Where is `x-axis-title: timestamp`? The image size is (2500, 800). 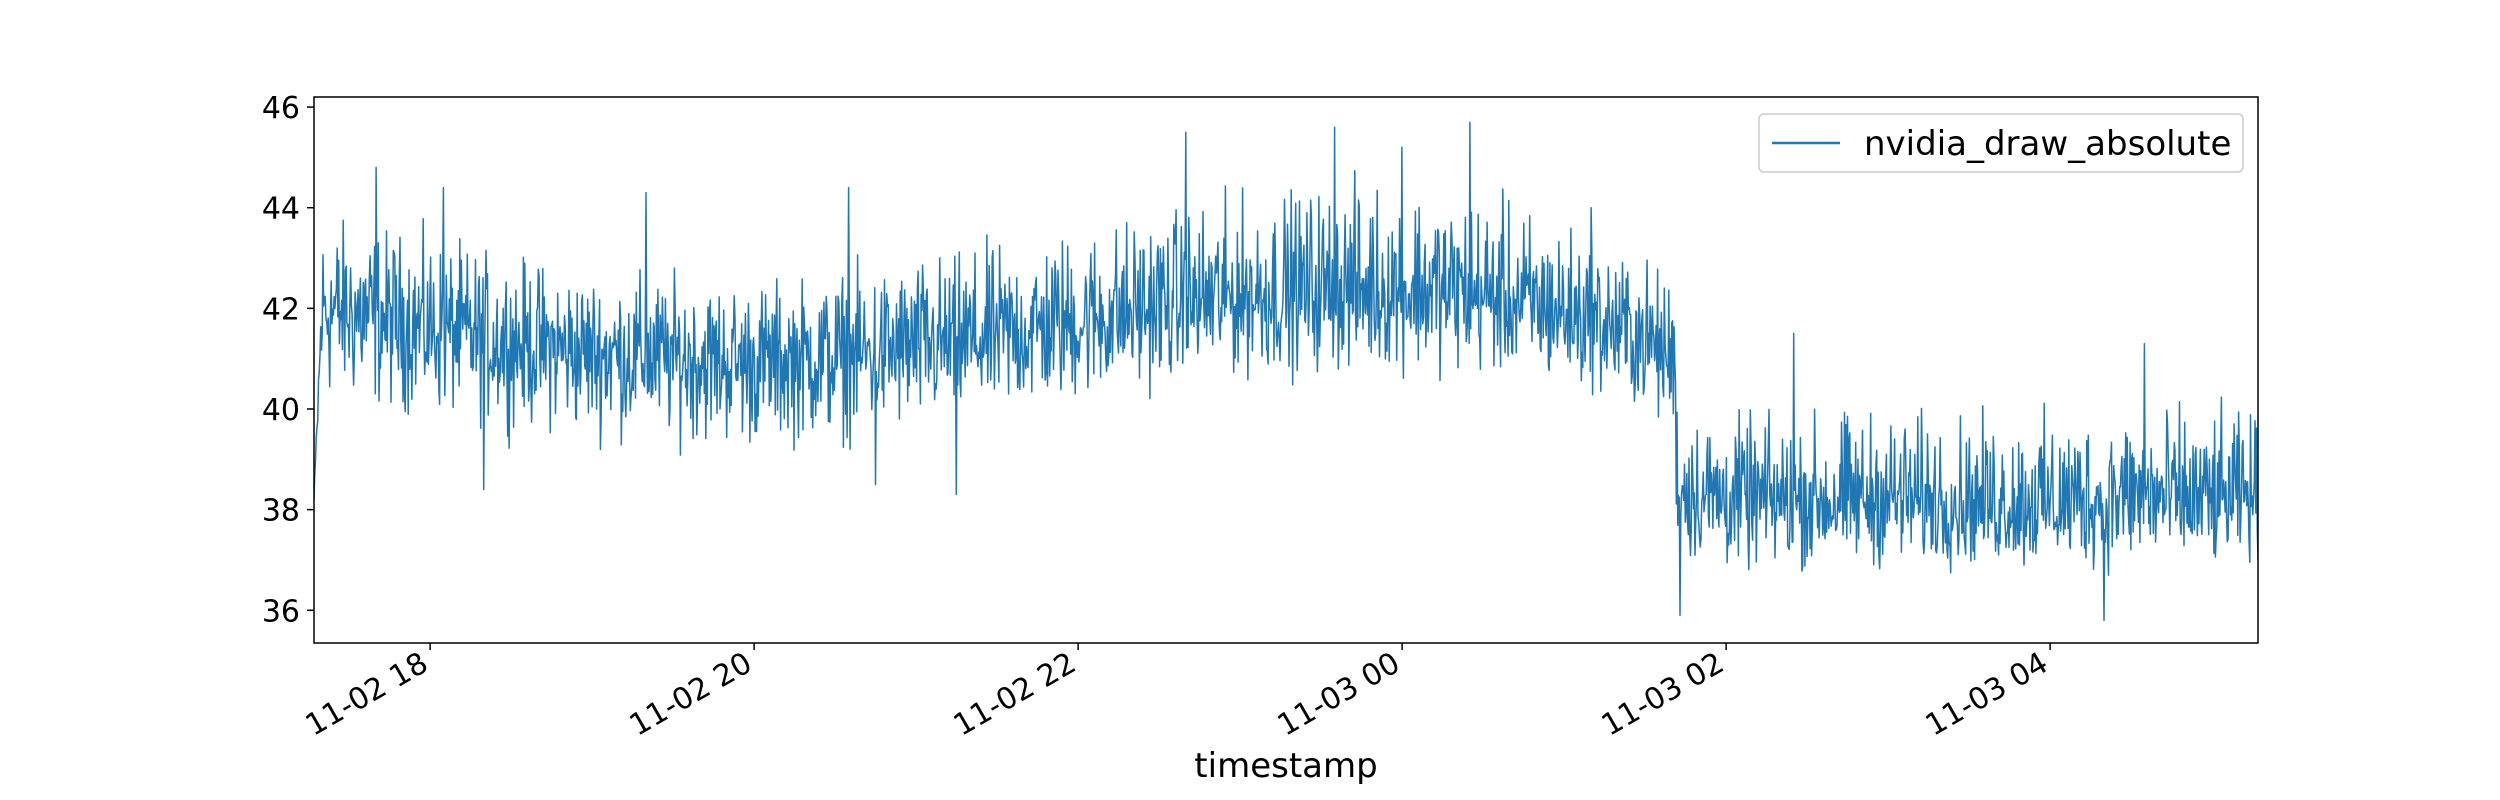
x-axis-title: timestamp is located at coordinates (1285, 766).